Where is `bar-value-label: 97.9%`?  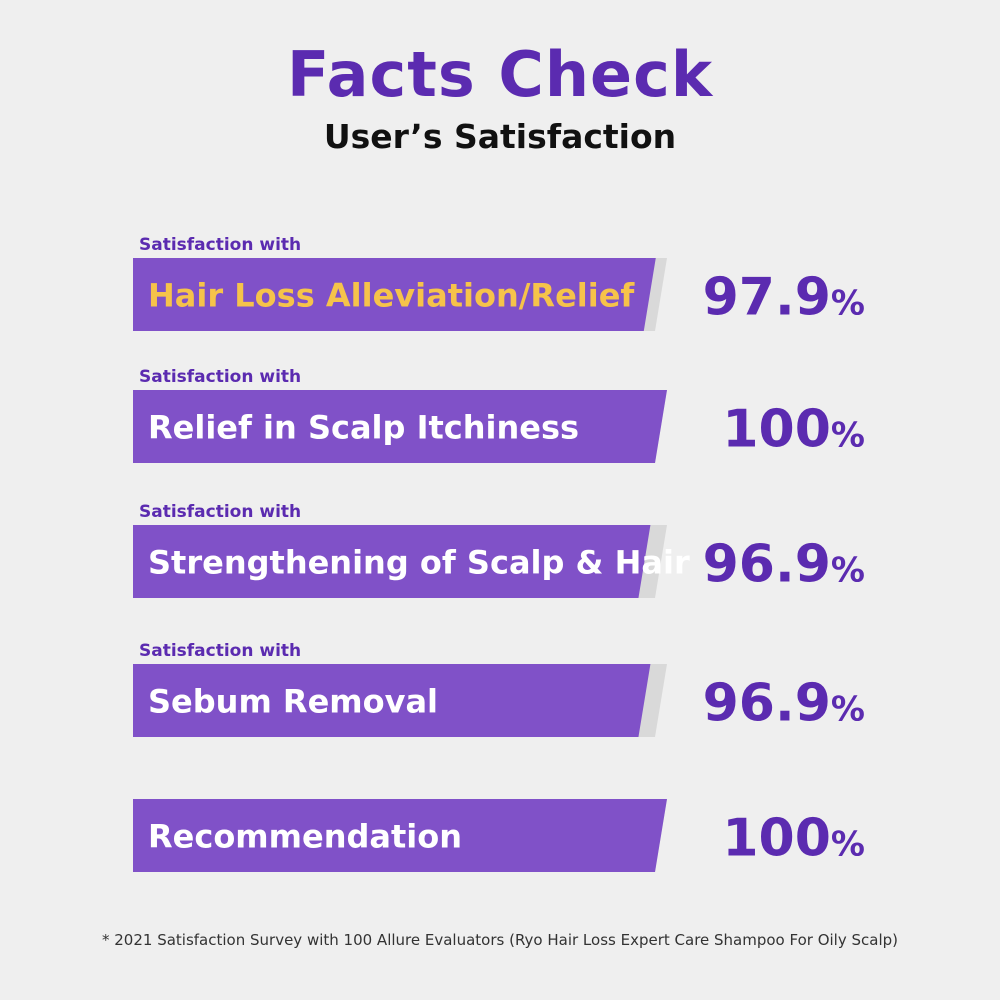 bar-value-label: 97.9% is located at coordinates (784, 298).